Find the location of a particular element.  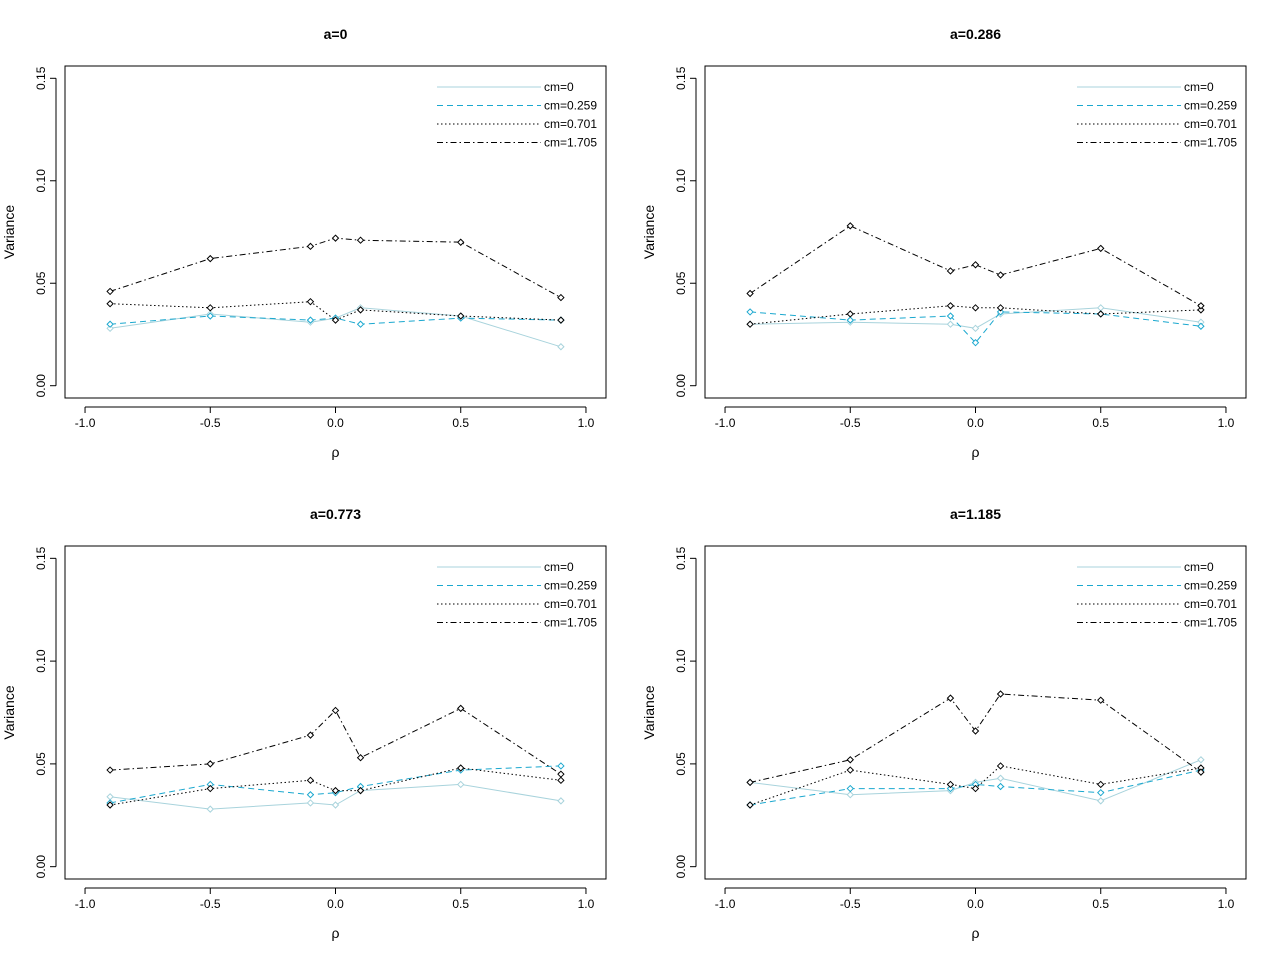

chart-title: a=1.185 is located at coordinates (975, 514).